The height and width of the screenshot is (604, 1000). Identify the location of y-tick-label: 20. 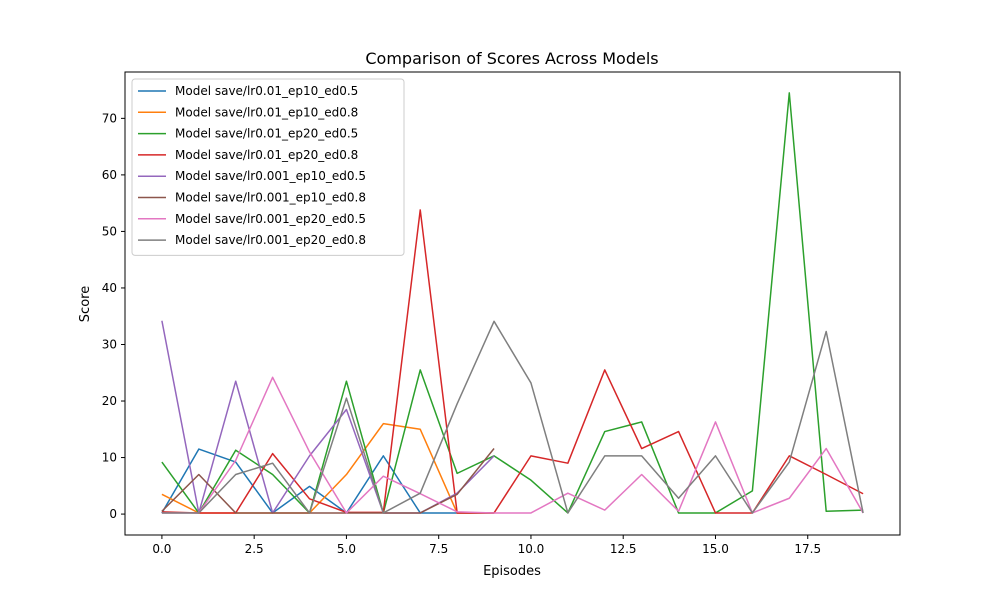
(109, 401).